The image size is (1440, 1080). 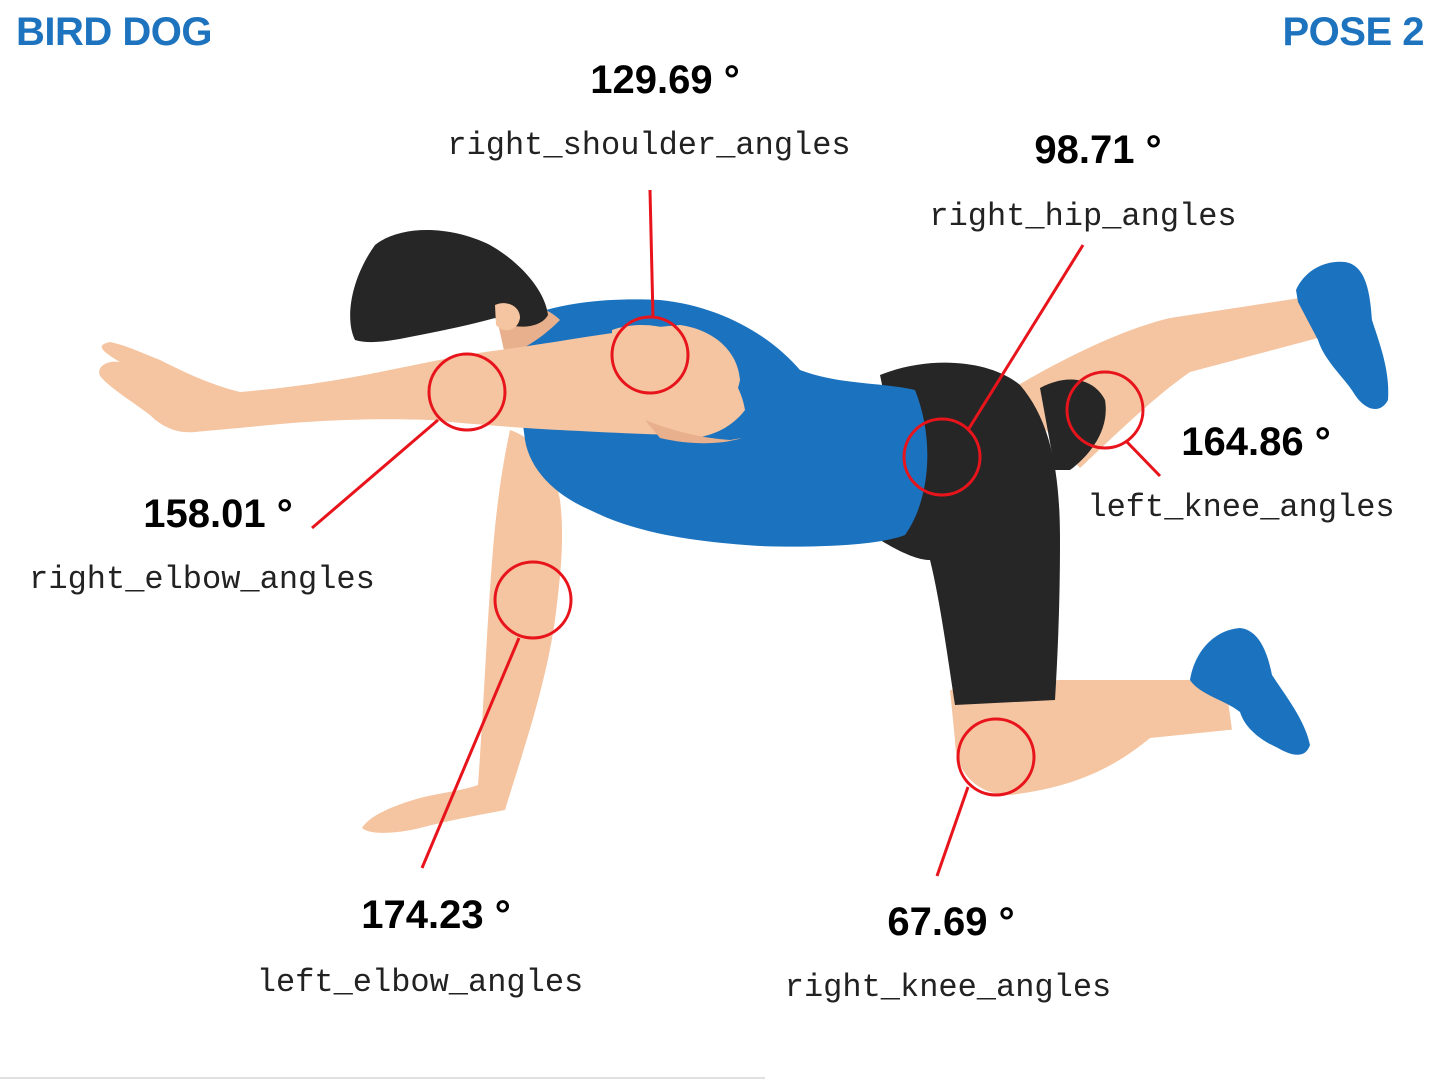 I want to click on leader-right-shoulder, so click(x=651, y=254).